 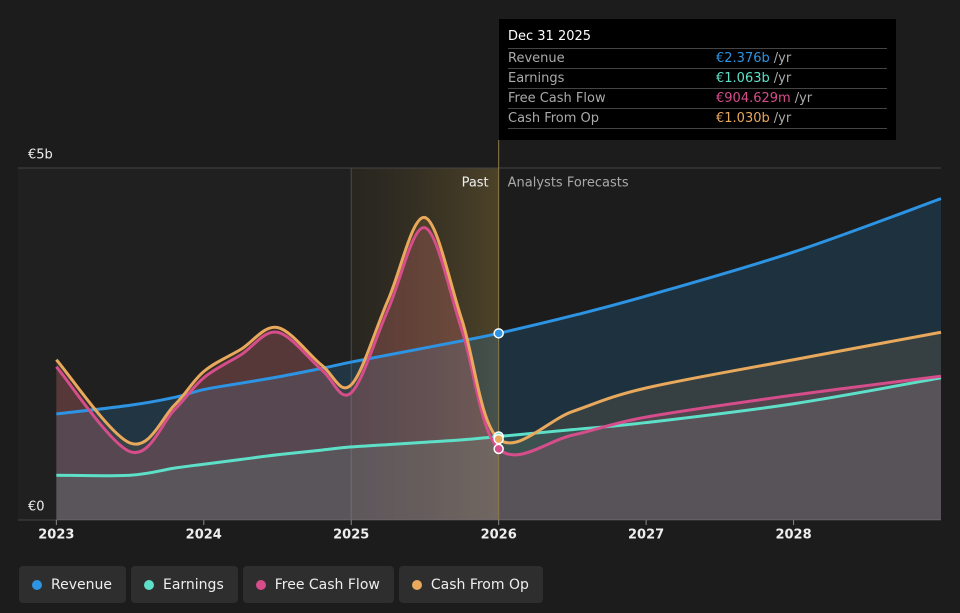 I want to click on forecast-label: Analysts Forecasts, so click(x=568, y=183).